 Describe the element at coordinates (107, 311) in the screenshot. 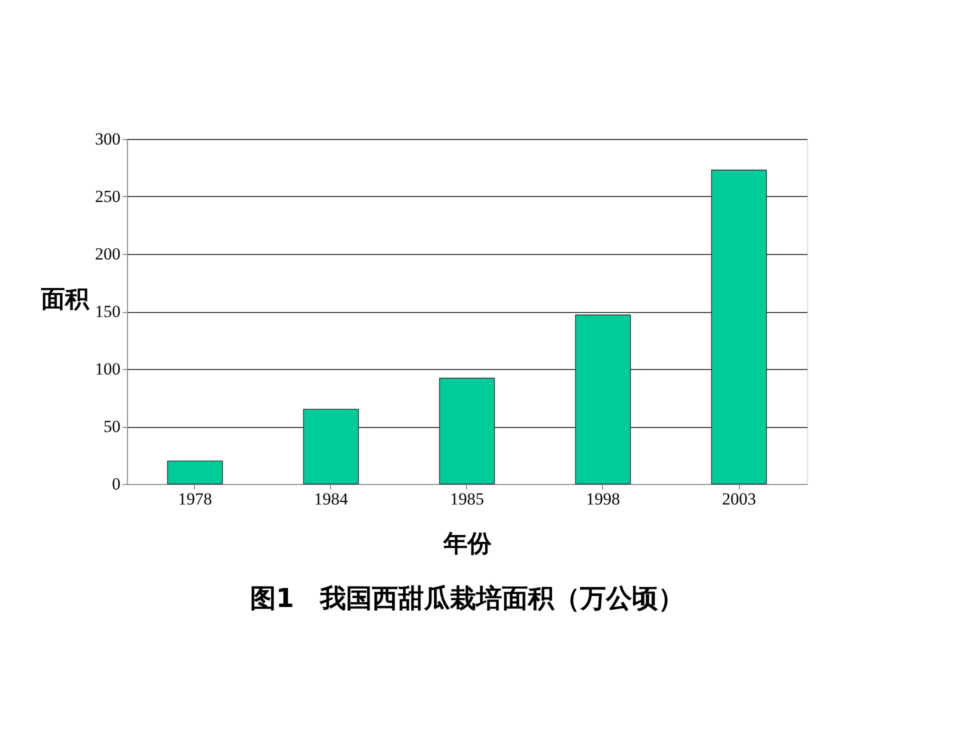

I see `y-tick-label: 150` at that location.